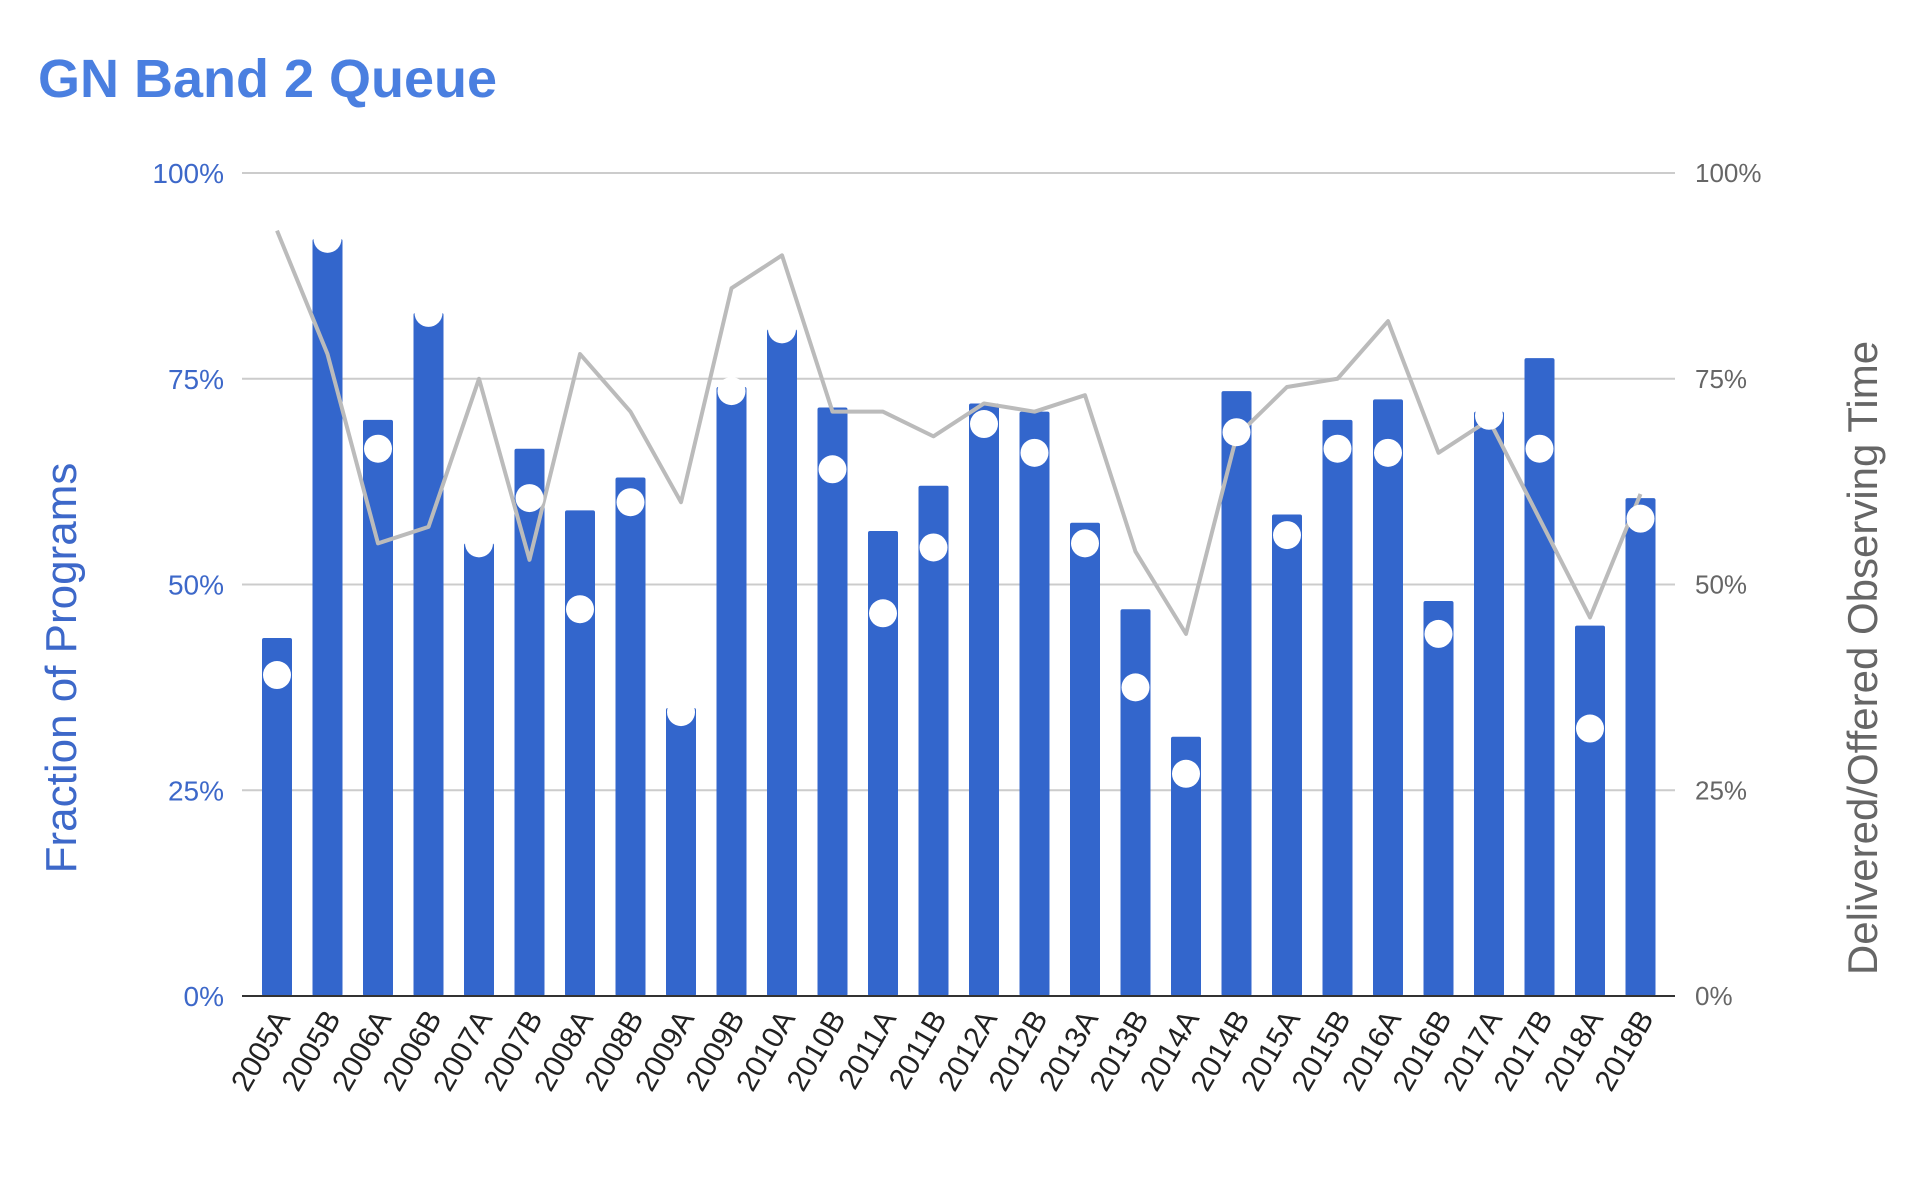  I want to click on y2-tick-label: 0%, so click(1714, 996).